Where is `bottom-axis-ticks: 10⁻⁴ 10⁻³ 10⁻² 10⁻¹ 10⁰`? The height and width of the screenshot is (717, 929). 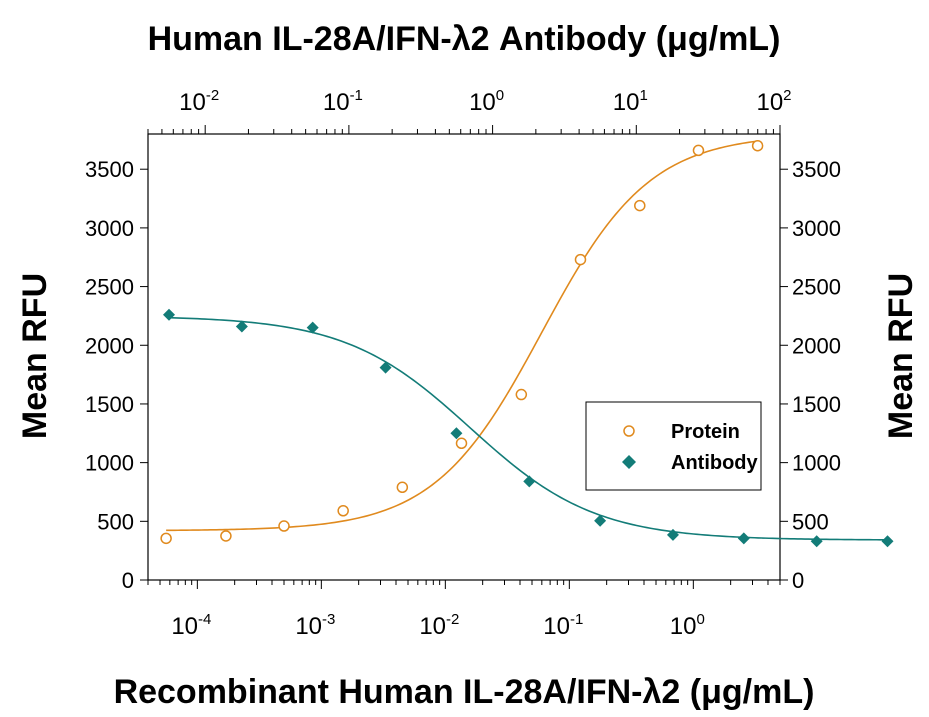 bottom-axis-ticks: 10⁻⁴ 10⁻³ 10⁻² 10⁻¹ 10⁰ is located at coordinates (464, 610).